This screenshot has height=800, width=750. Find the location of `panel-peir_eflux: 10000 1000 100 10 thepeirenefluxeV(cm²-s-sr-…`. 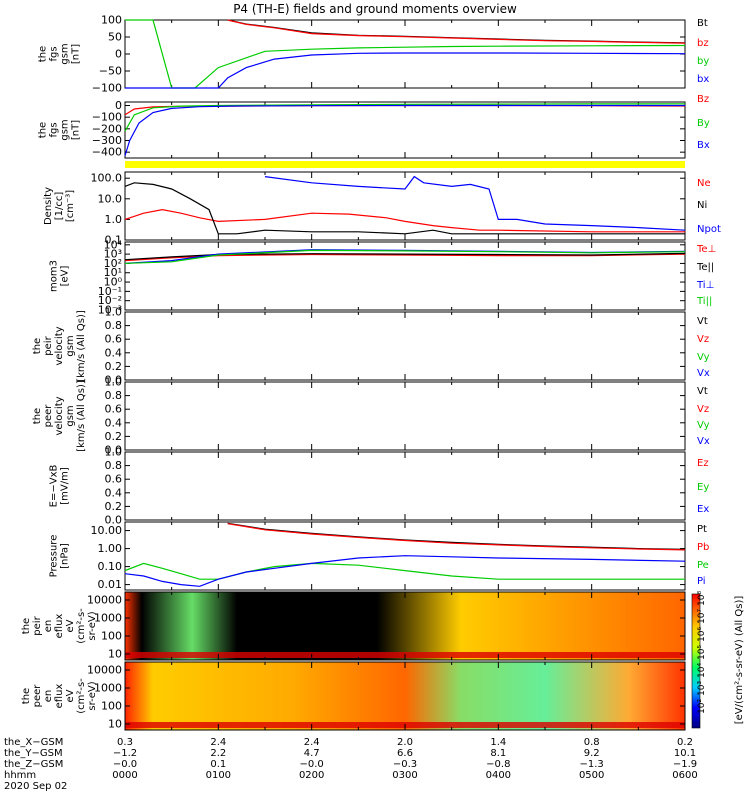

panel-peir_eflux: 10000 1000 100 10 thepeirenefluxeV(cm²-s-sr-… is located at coordinates (353, 626).